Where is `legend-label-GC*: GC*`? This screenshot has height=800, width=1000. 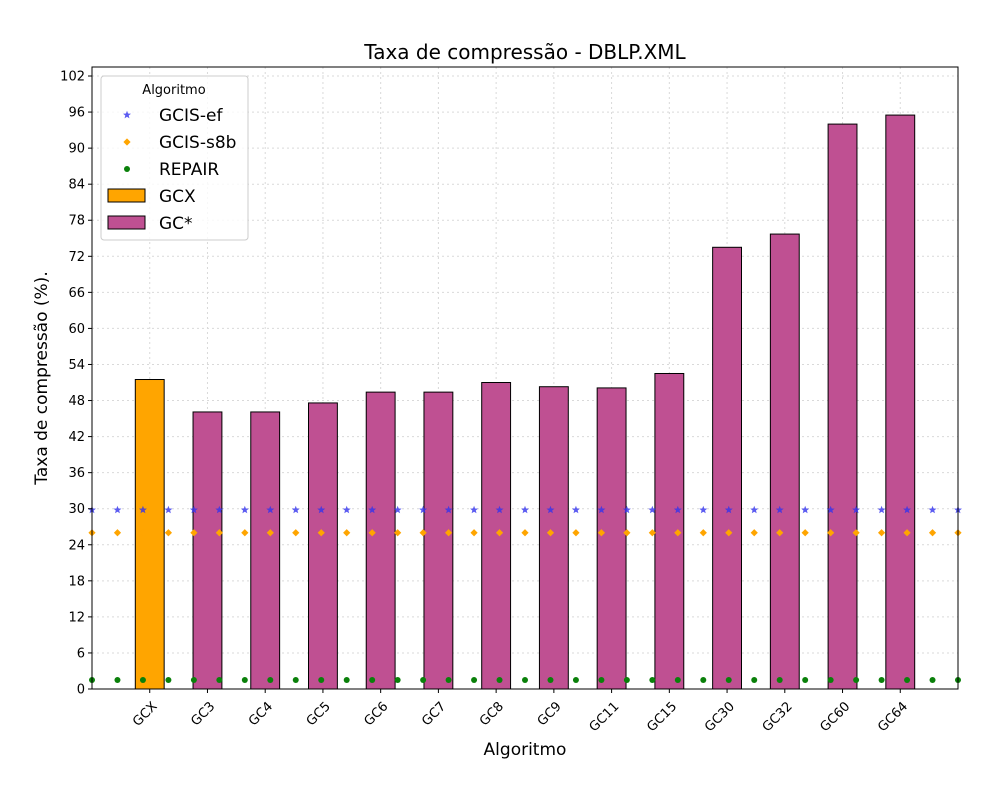 legend-label-GC*: GC* is located at coordinates (176, 224).